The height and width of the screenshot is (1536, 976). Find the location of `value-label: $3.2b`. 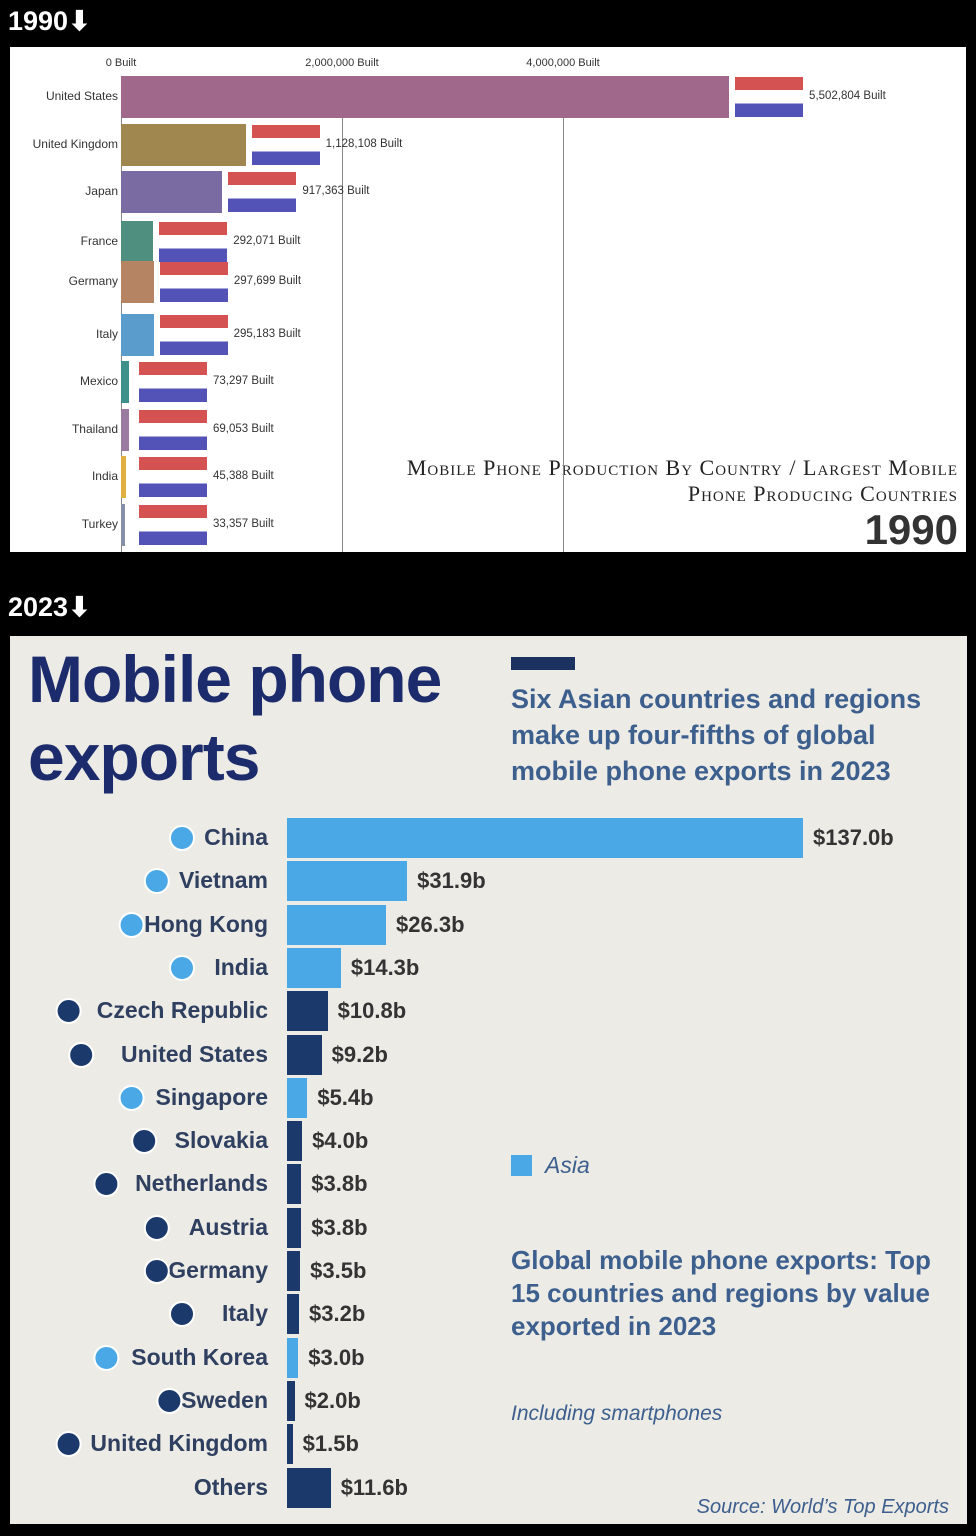

value-label: $3.2b is located at coordinates (337, 1314).